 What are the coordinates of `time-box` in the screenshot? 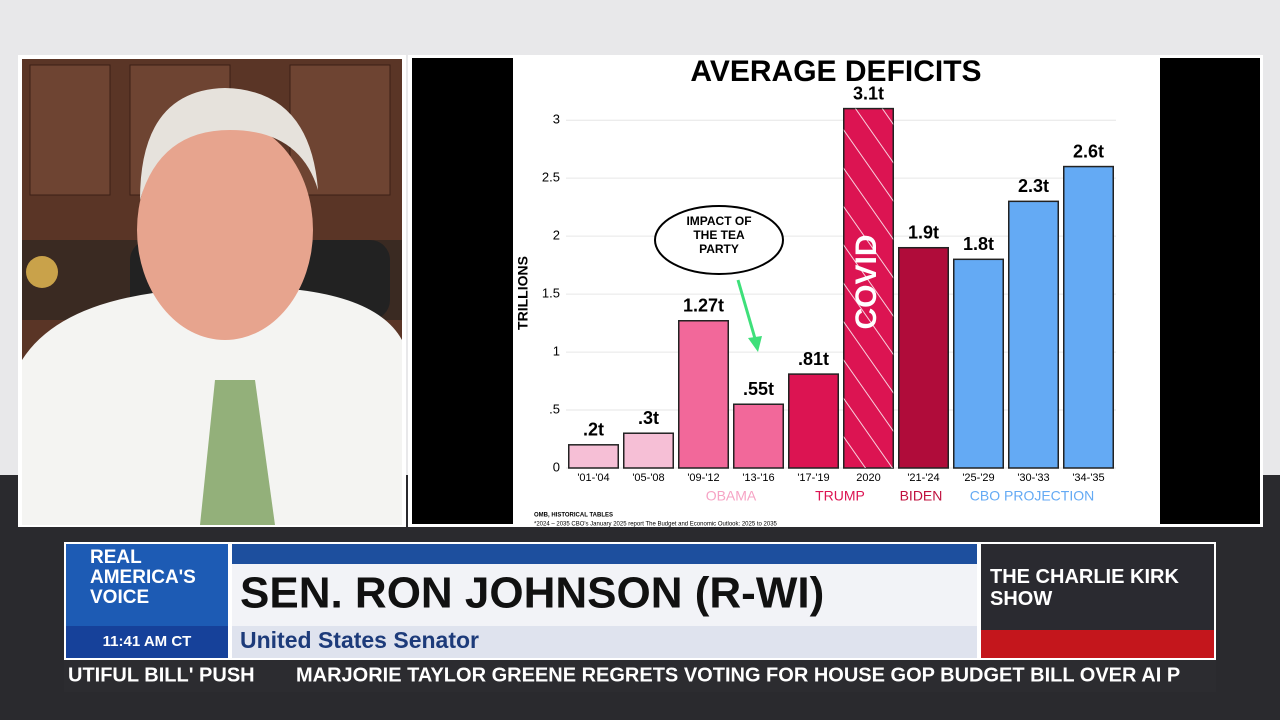 It's located at (147, 642).